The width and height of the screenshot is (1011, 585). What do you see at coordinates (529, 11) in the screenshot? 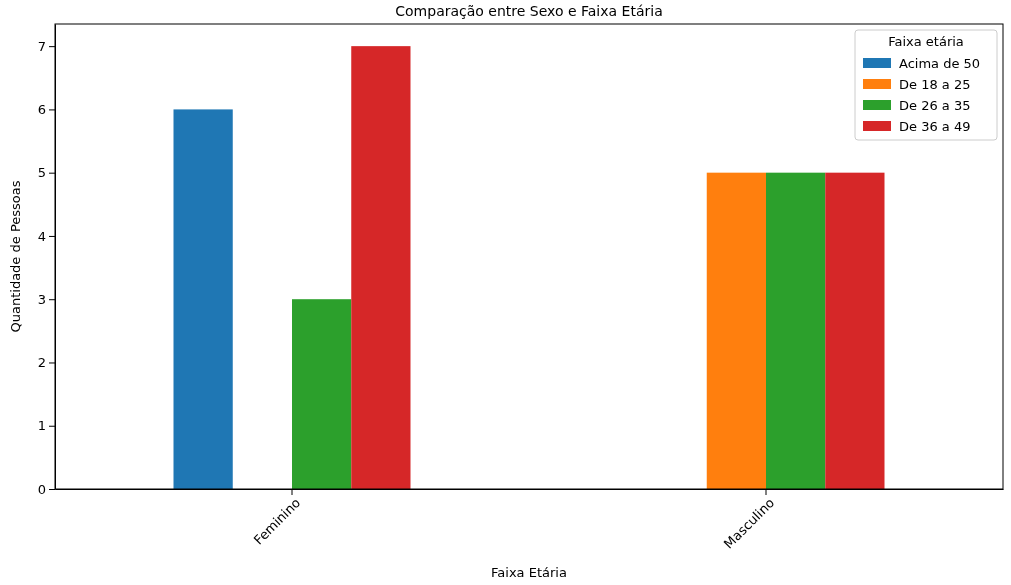
I see `chart-title: Comparação entre Sexo e Faixa Etária` at bounding box center [529, 11].